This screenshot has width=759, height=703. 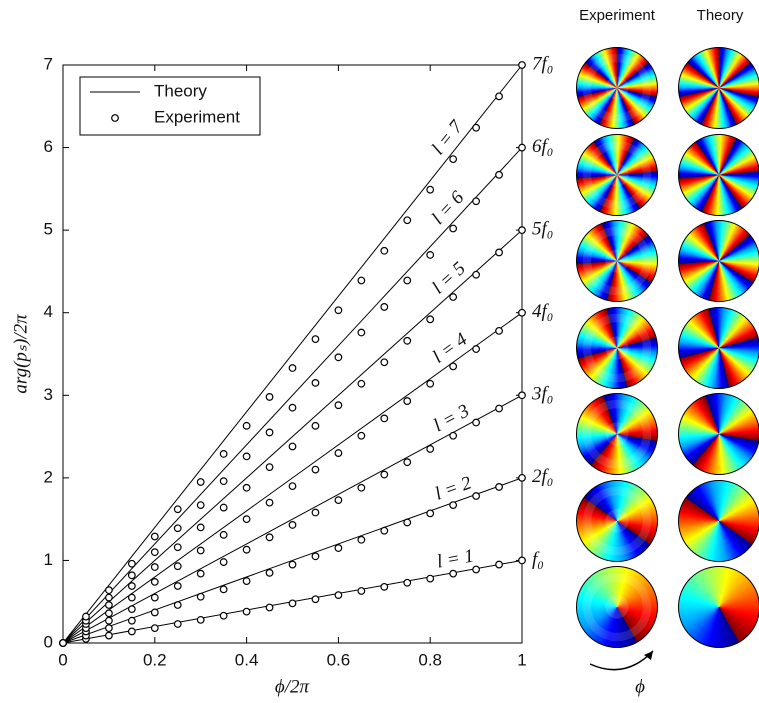 I want to click on legend-box, so click(x=170, y=106).